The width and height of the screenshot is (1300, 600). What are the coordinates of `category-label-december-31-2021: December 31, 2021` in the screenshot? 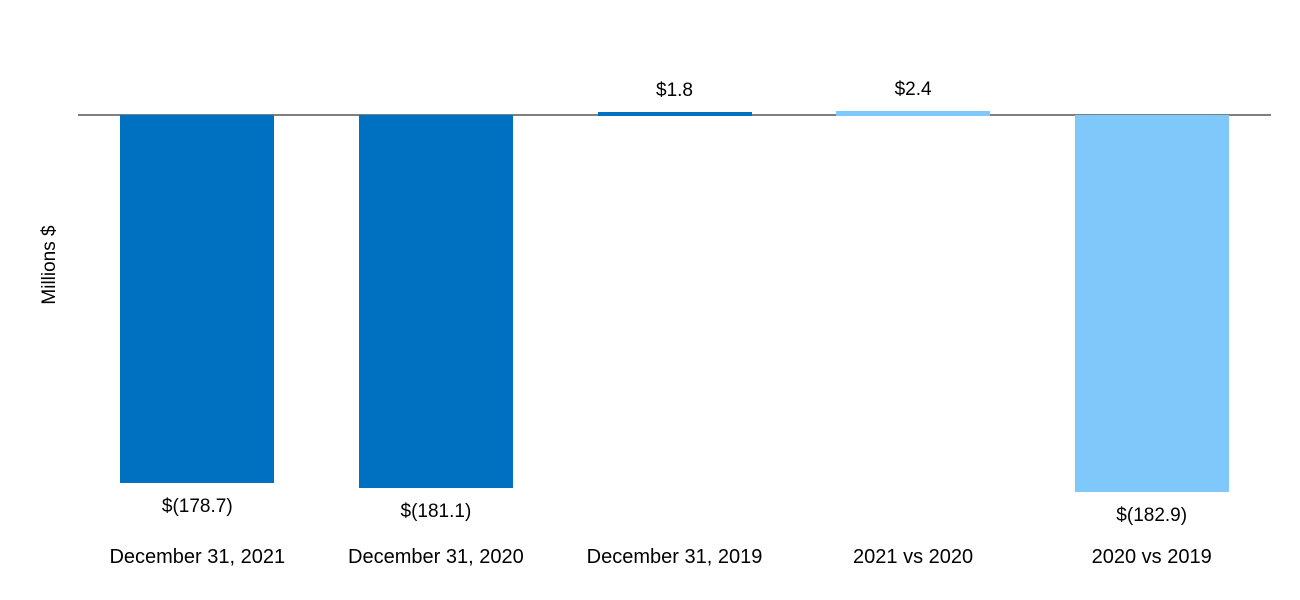 It's located at (197, 557).